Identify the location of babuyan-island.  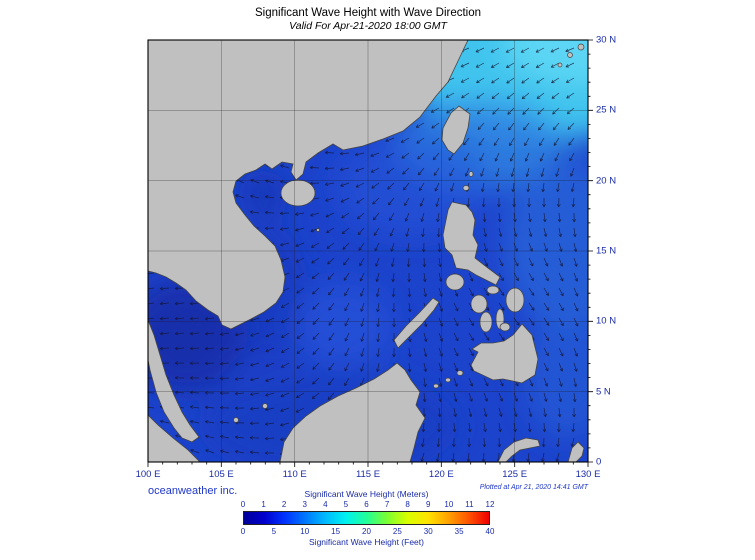
(466, 188).